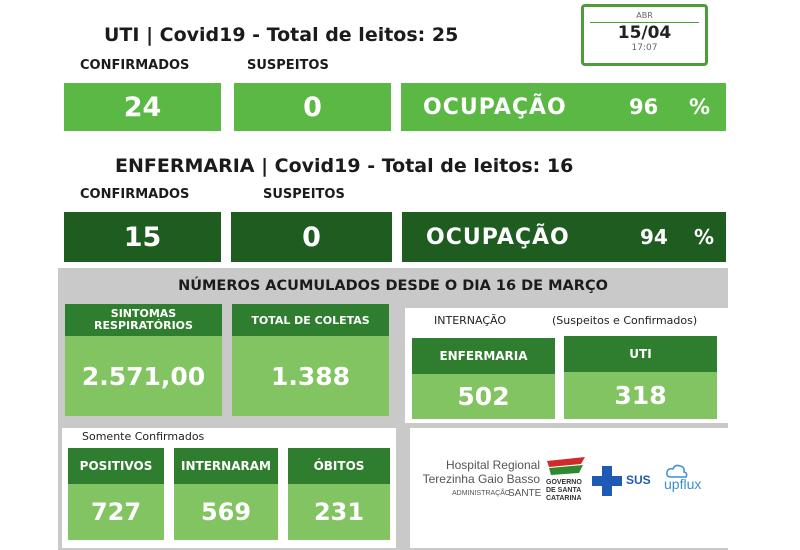  I want to click on sintomas-label-1: SINTOMAS, so click(143, 313).